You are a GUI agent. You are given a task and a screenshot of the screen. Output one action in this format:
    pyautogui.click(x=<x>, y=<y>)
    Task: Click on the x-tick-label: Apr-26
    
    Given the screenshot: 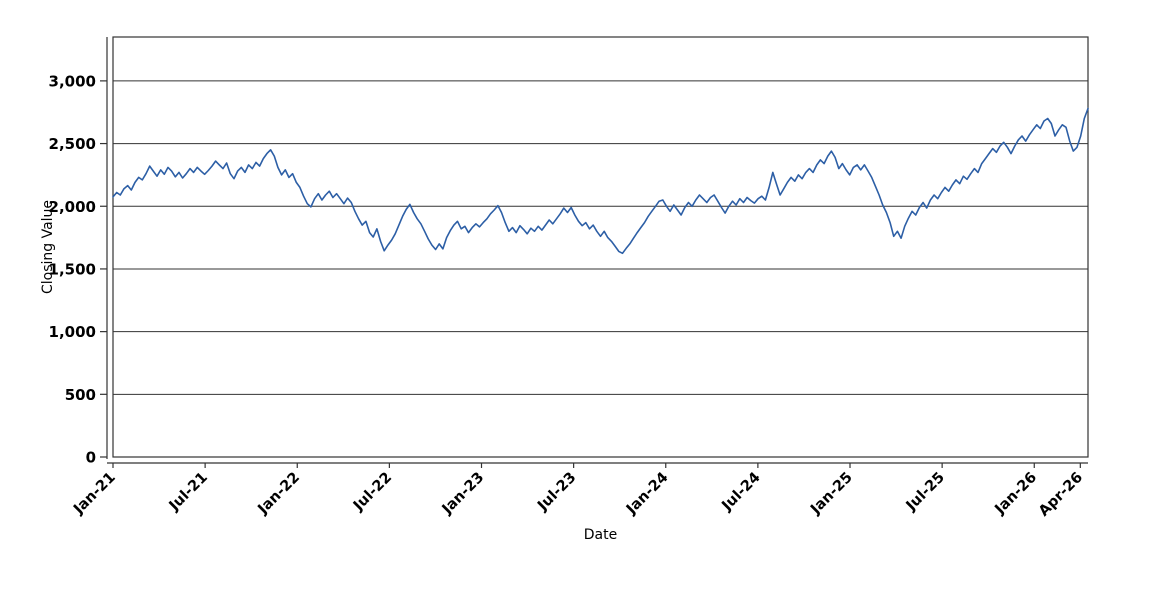 What is the action you would take?
    pyautogui.click(x=1061, y=495)
    